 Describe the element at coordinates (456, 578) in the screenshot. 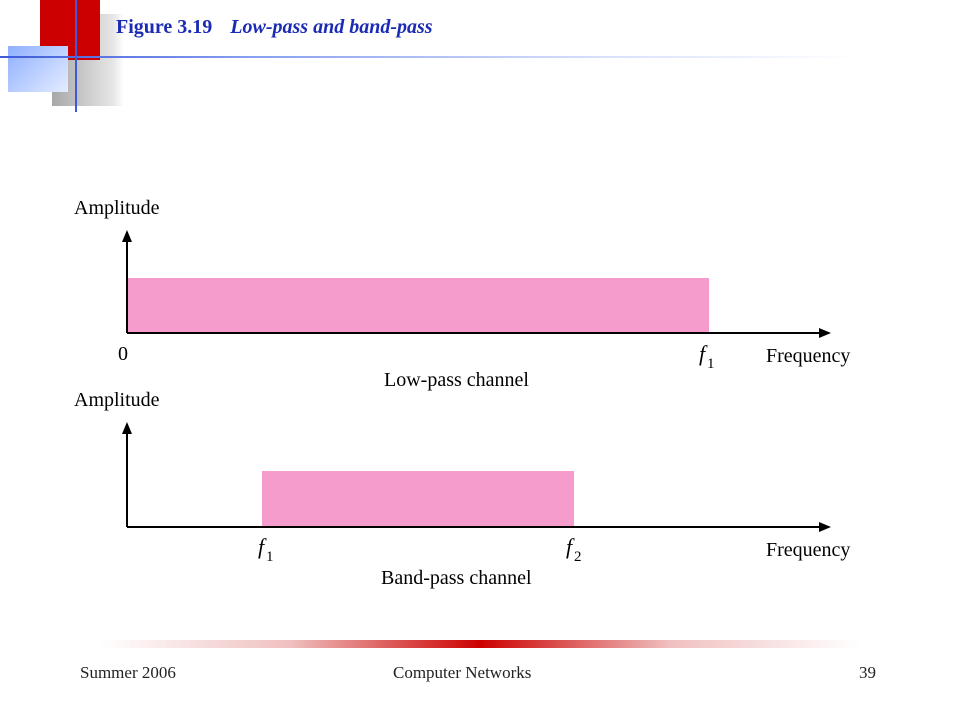

I see `band-pass-channel-label: Band-pass channel` at that location.